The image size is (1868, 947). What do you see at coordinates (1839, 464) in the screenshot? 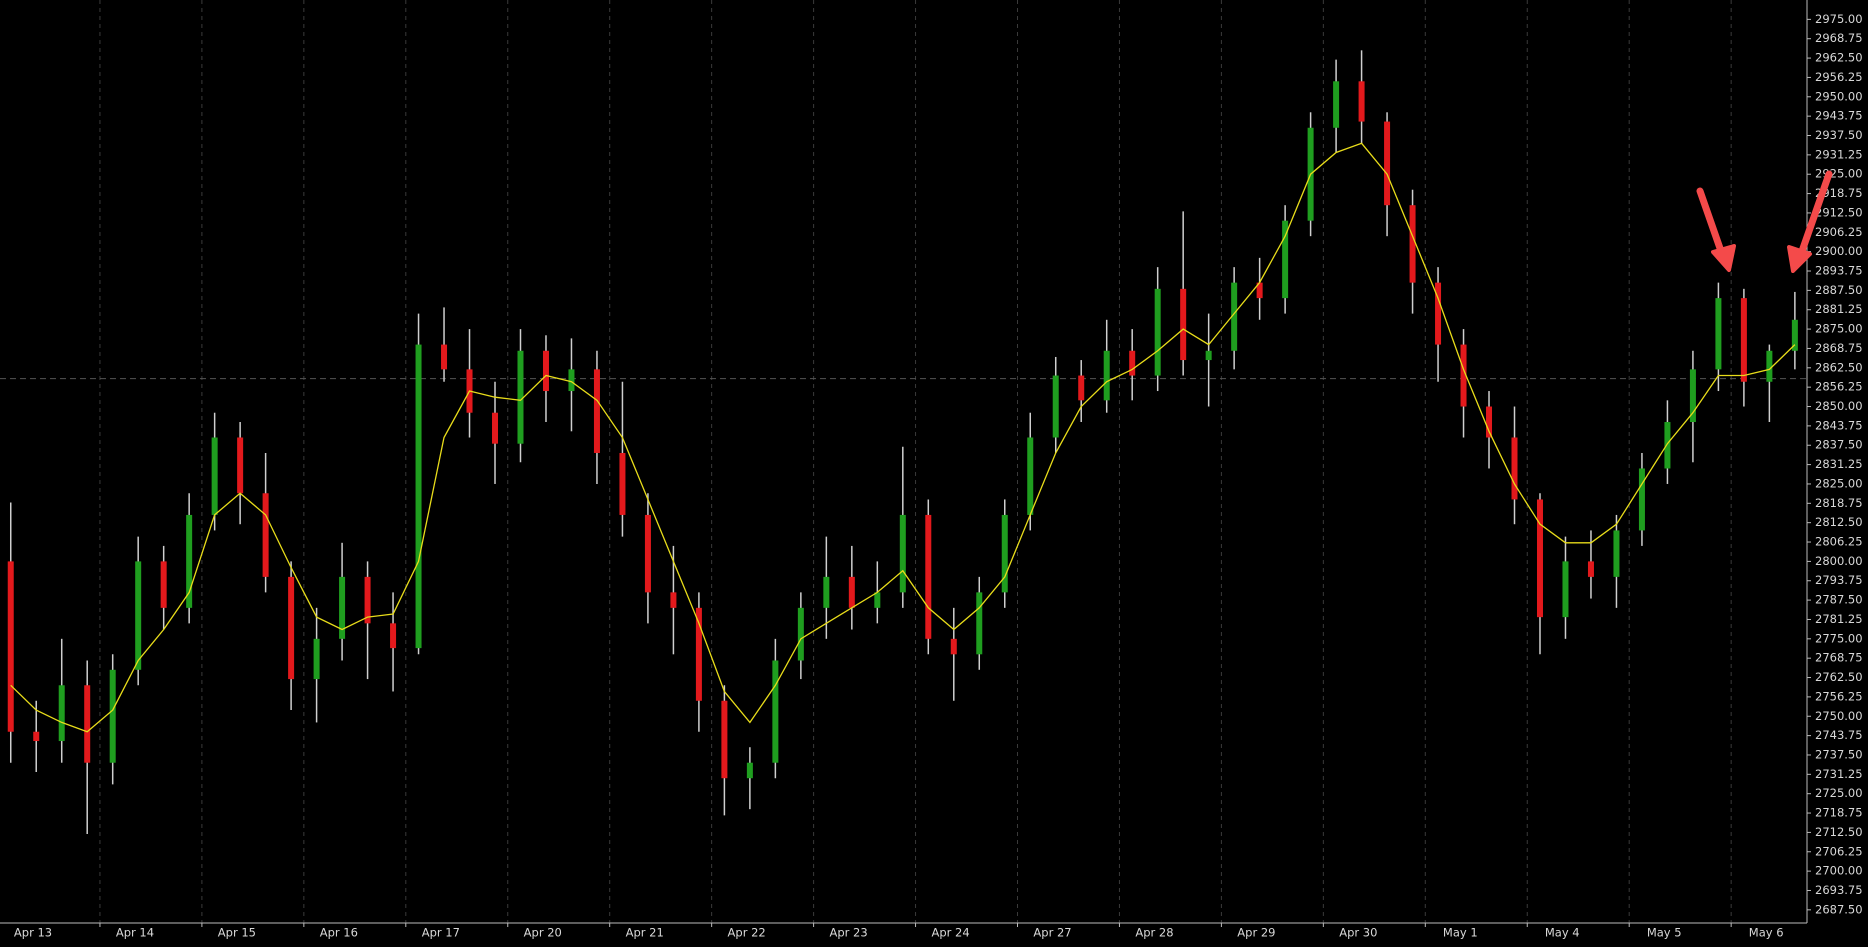
I see `y-tick-label: 2831.25` at bounding box center [1839, 464].